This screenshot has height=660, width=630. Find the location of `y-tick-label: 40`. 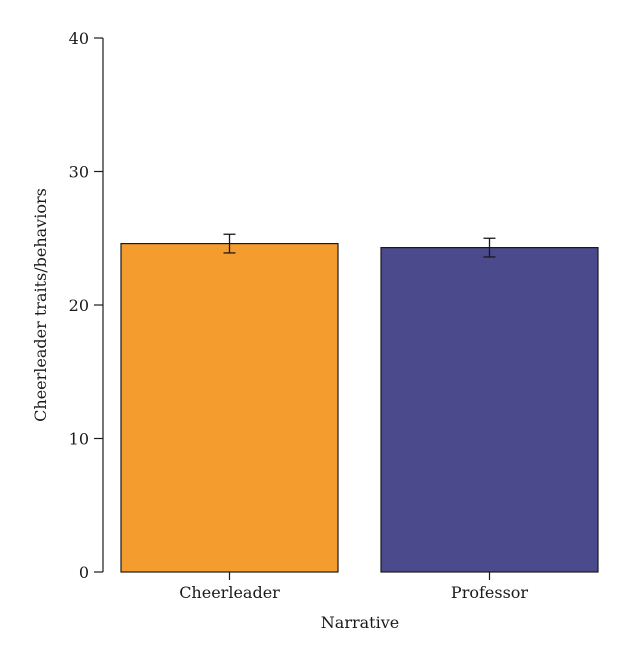

y-tick-label: 40 is located at coordinates (79, 38).